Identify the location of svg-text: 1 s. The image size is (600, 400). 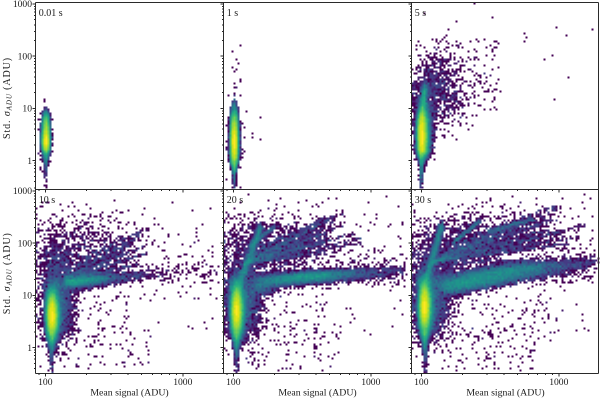
(233, 13).